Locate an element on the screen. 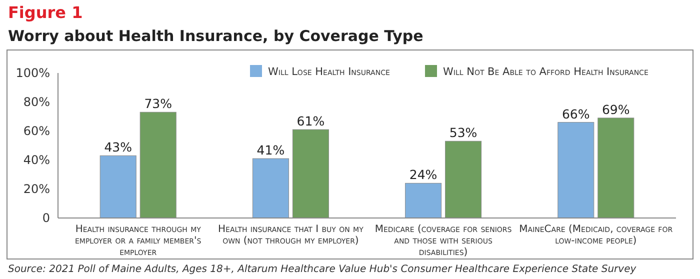 The height and width of the screenshot is (279, 700). legend-label: Will Lose Health Insurance is located at coordinates (329, 72).